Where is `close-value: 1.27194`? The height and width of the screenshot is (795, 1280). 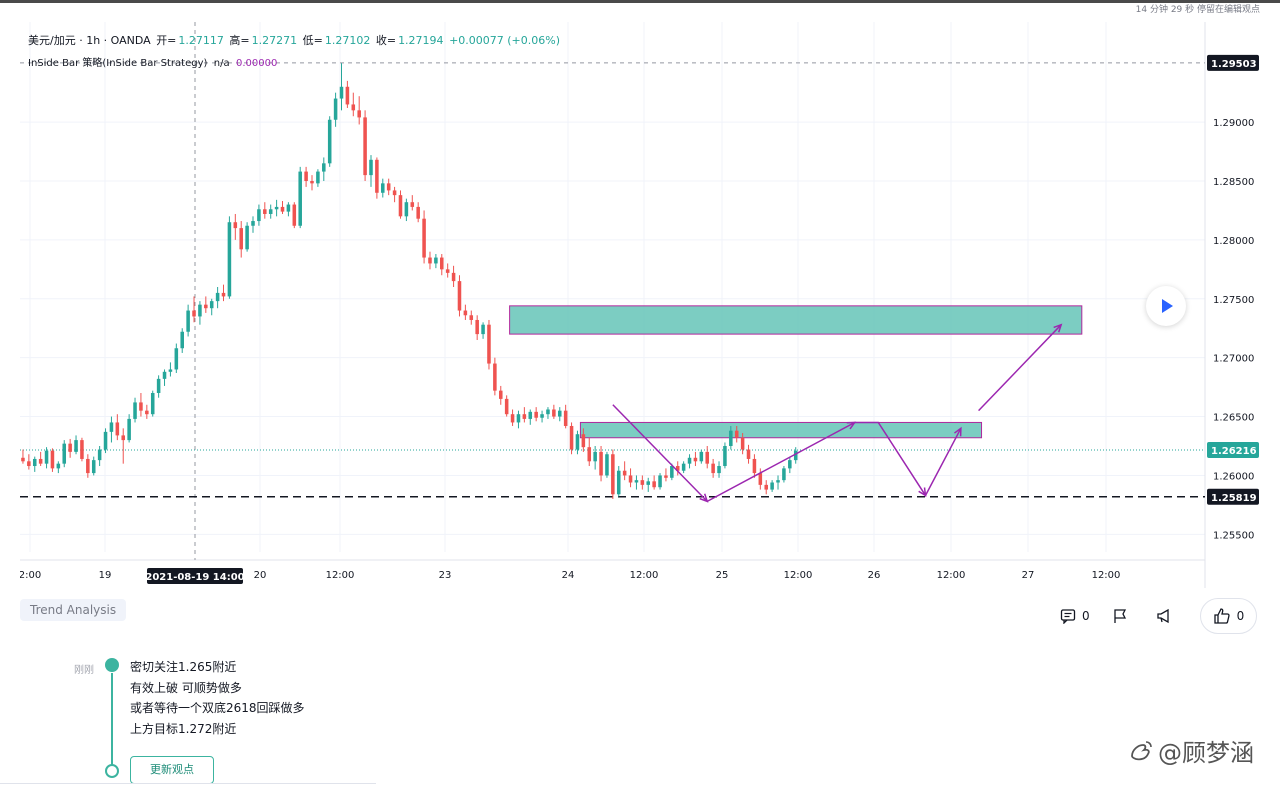
close-value: 1.27194 is located at coordinates (421, 40).